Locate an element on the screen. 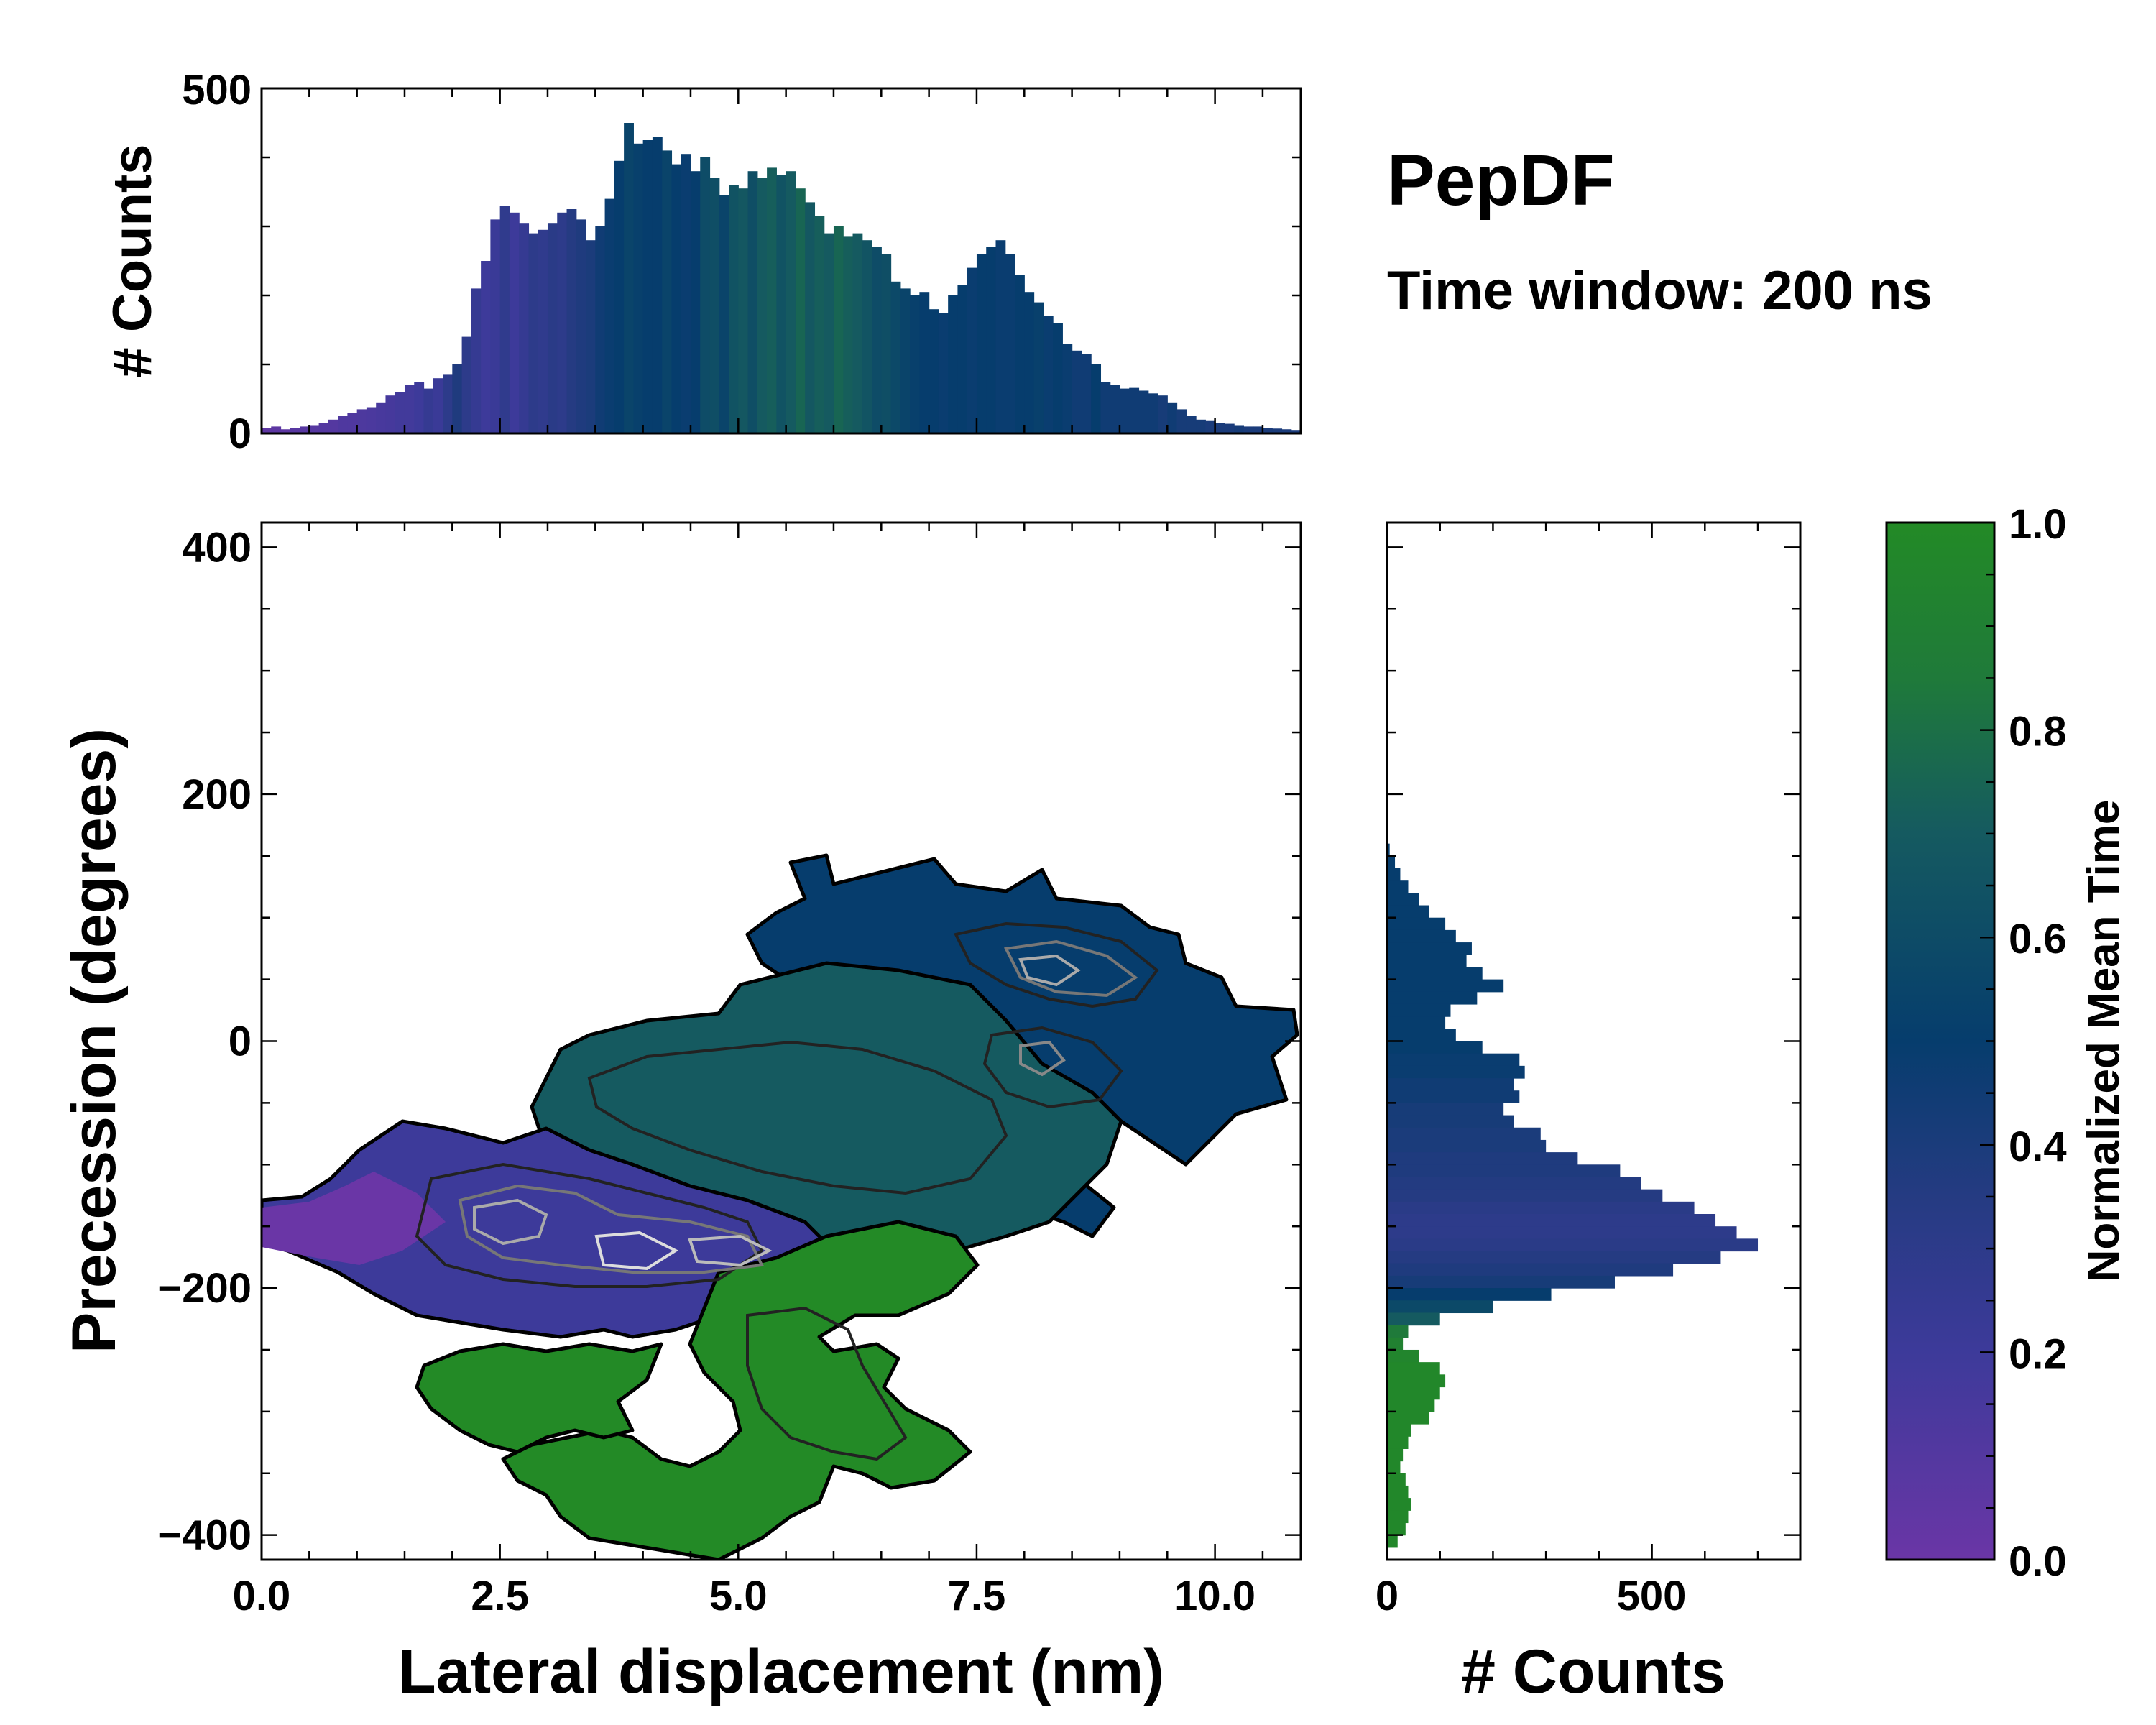 The image size is (2156, 1725). contour-upper-right is located at coordinates (1056, 964).